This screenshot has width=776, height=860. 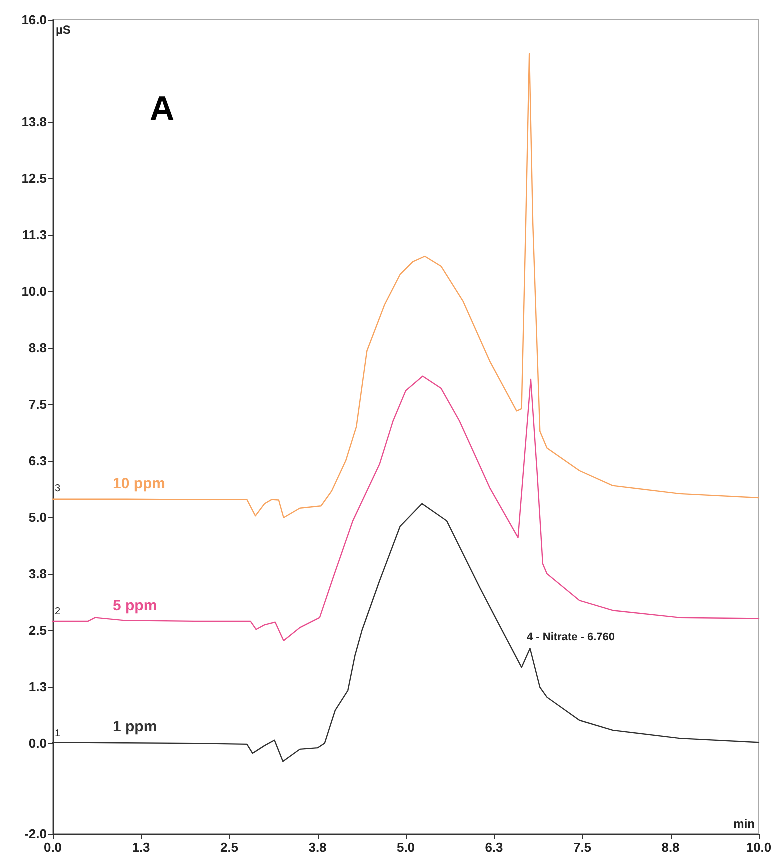 What do you see at coordinates (63, 30) in the screenshot?
I see `y-axis-title: µS` at bounding box center [63, 30].